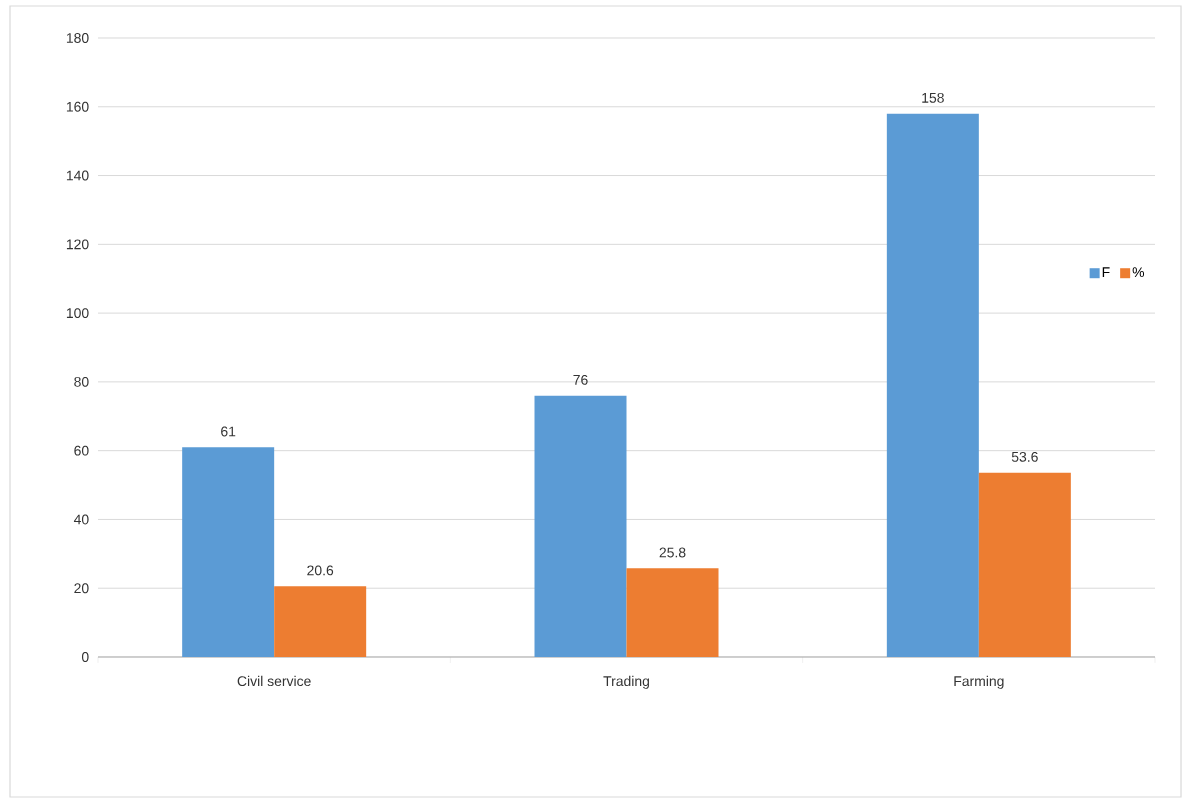 Image resolution: width=1188 pixels, height=798 pixels. What do you see at coordinates (81, 381) in the screenshot?
I see `y-tick-label: 80` at bounding box center [81, 381].